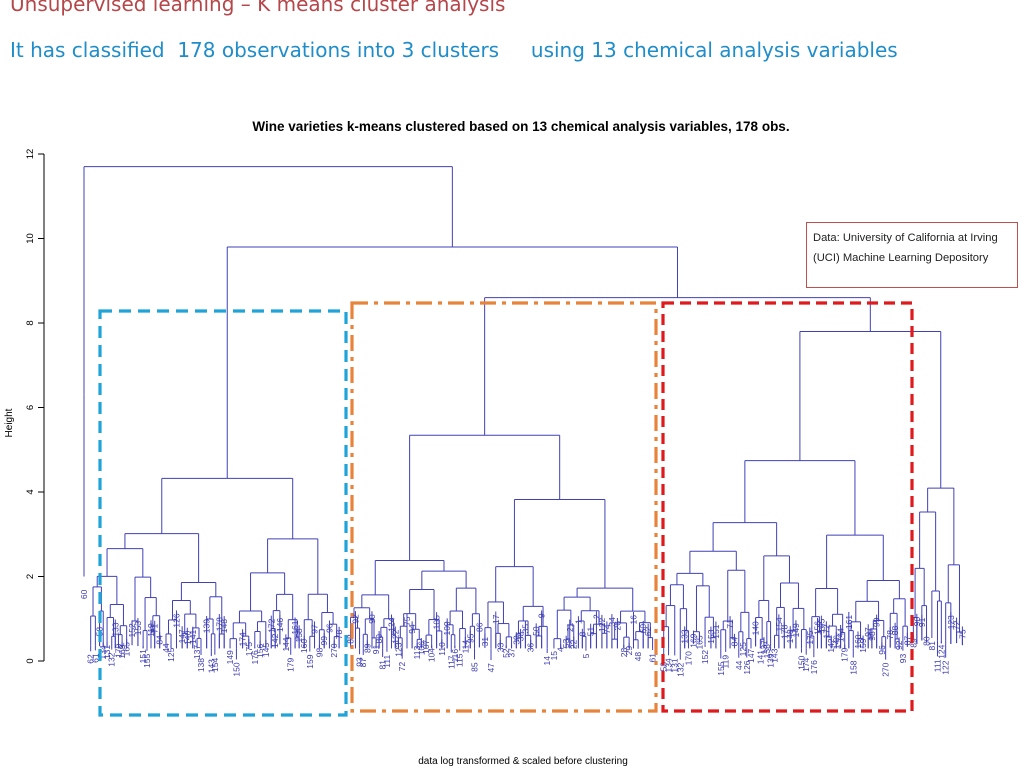  What do you see at coordinates (115, 629) in the screenshot?
I see `leaf-label: 133` at bounding box center [115, 629].